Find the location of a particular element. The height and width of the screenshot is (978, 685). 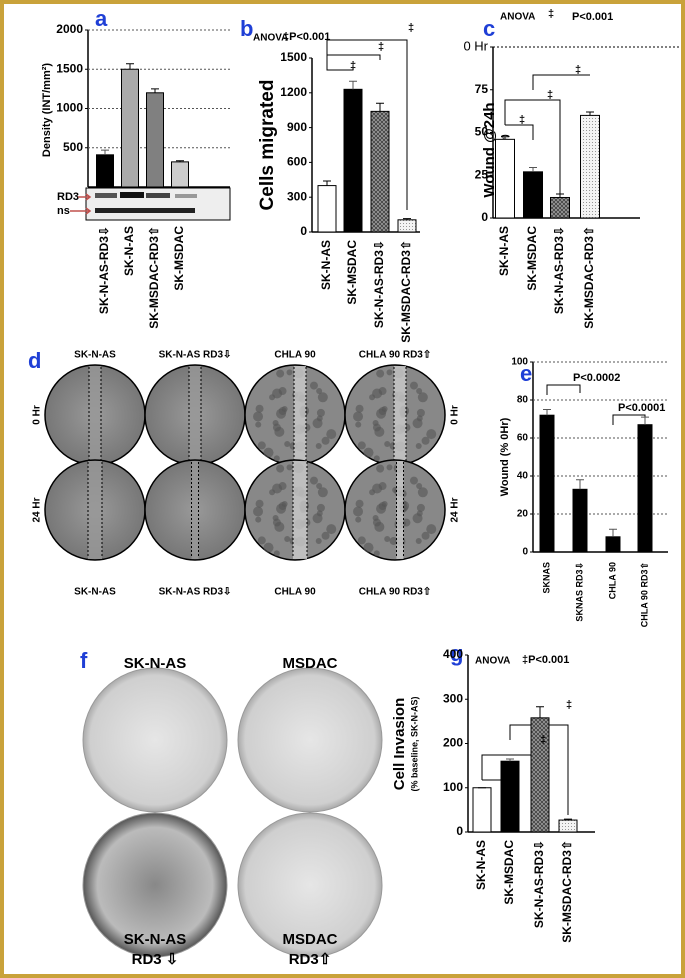

image-label: SK-N-AS RD3⇩ is located at coordinates (195, 355).